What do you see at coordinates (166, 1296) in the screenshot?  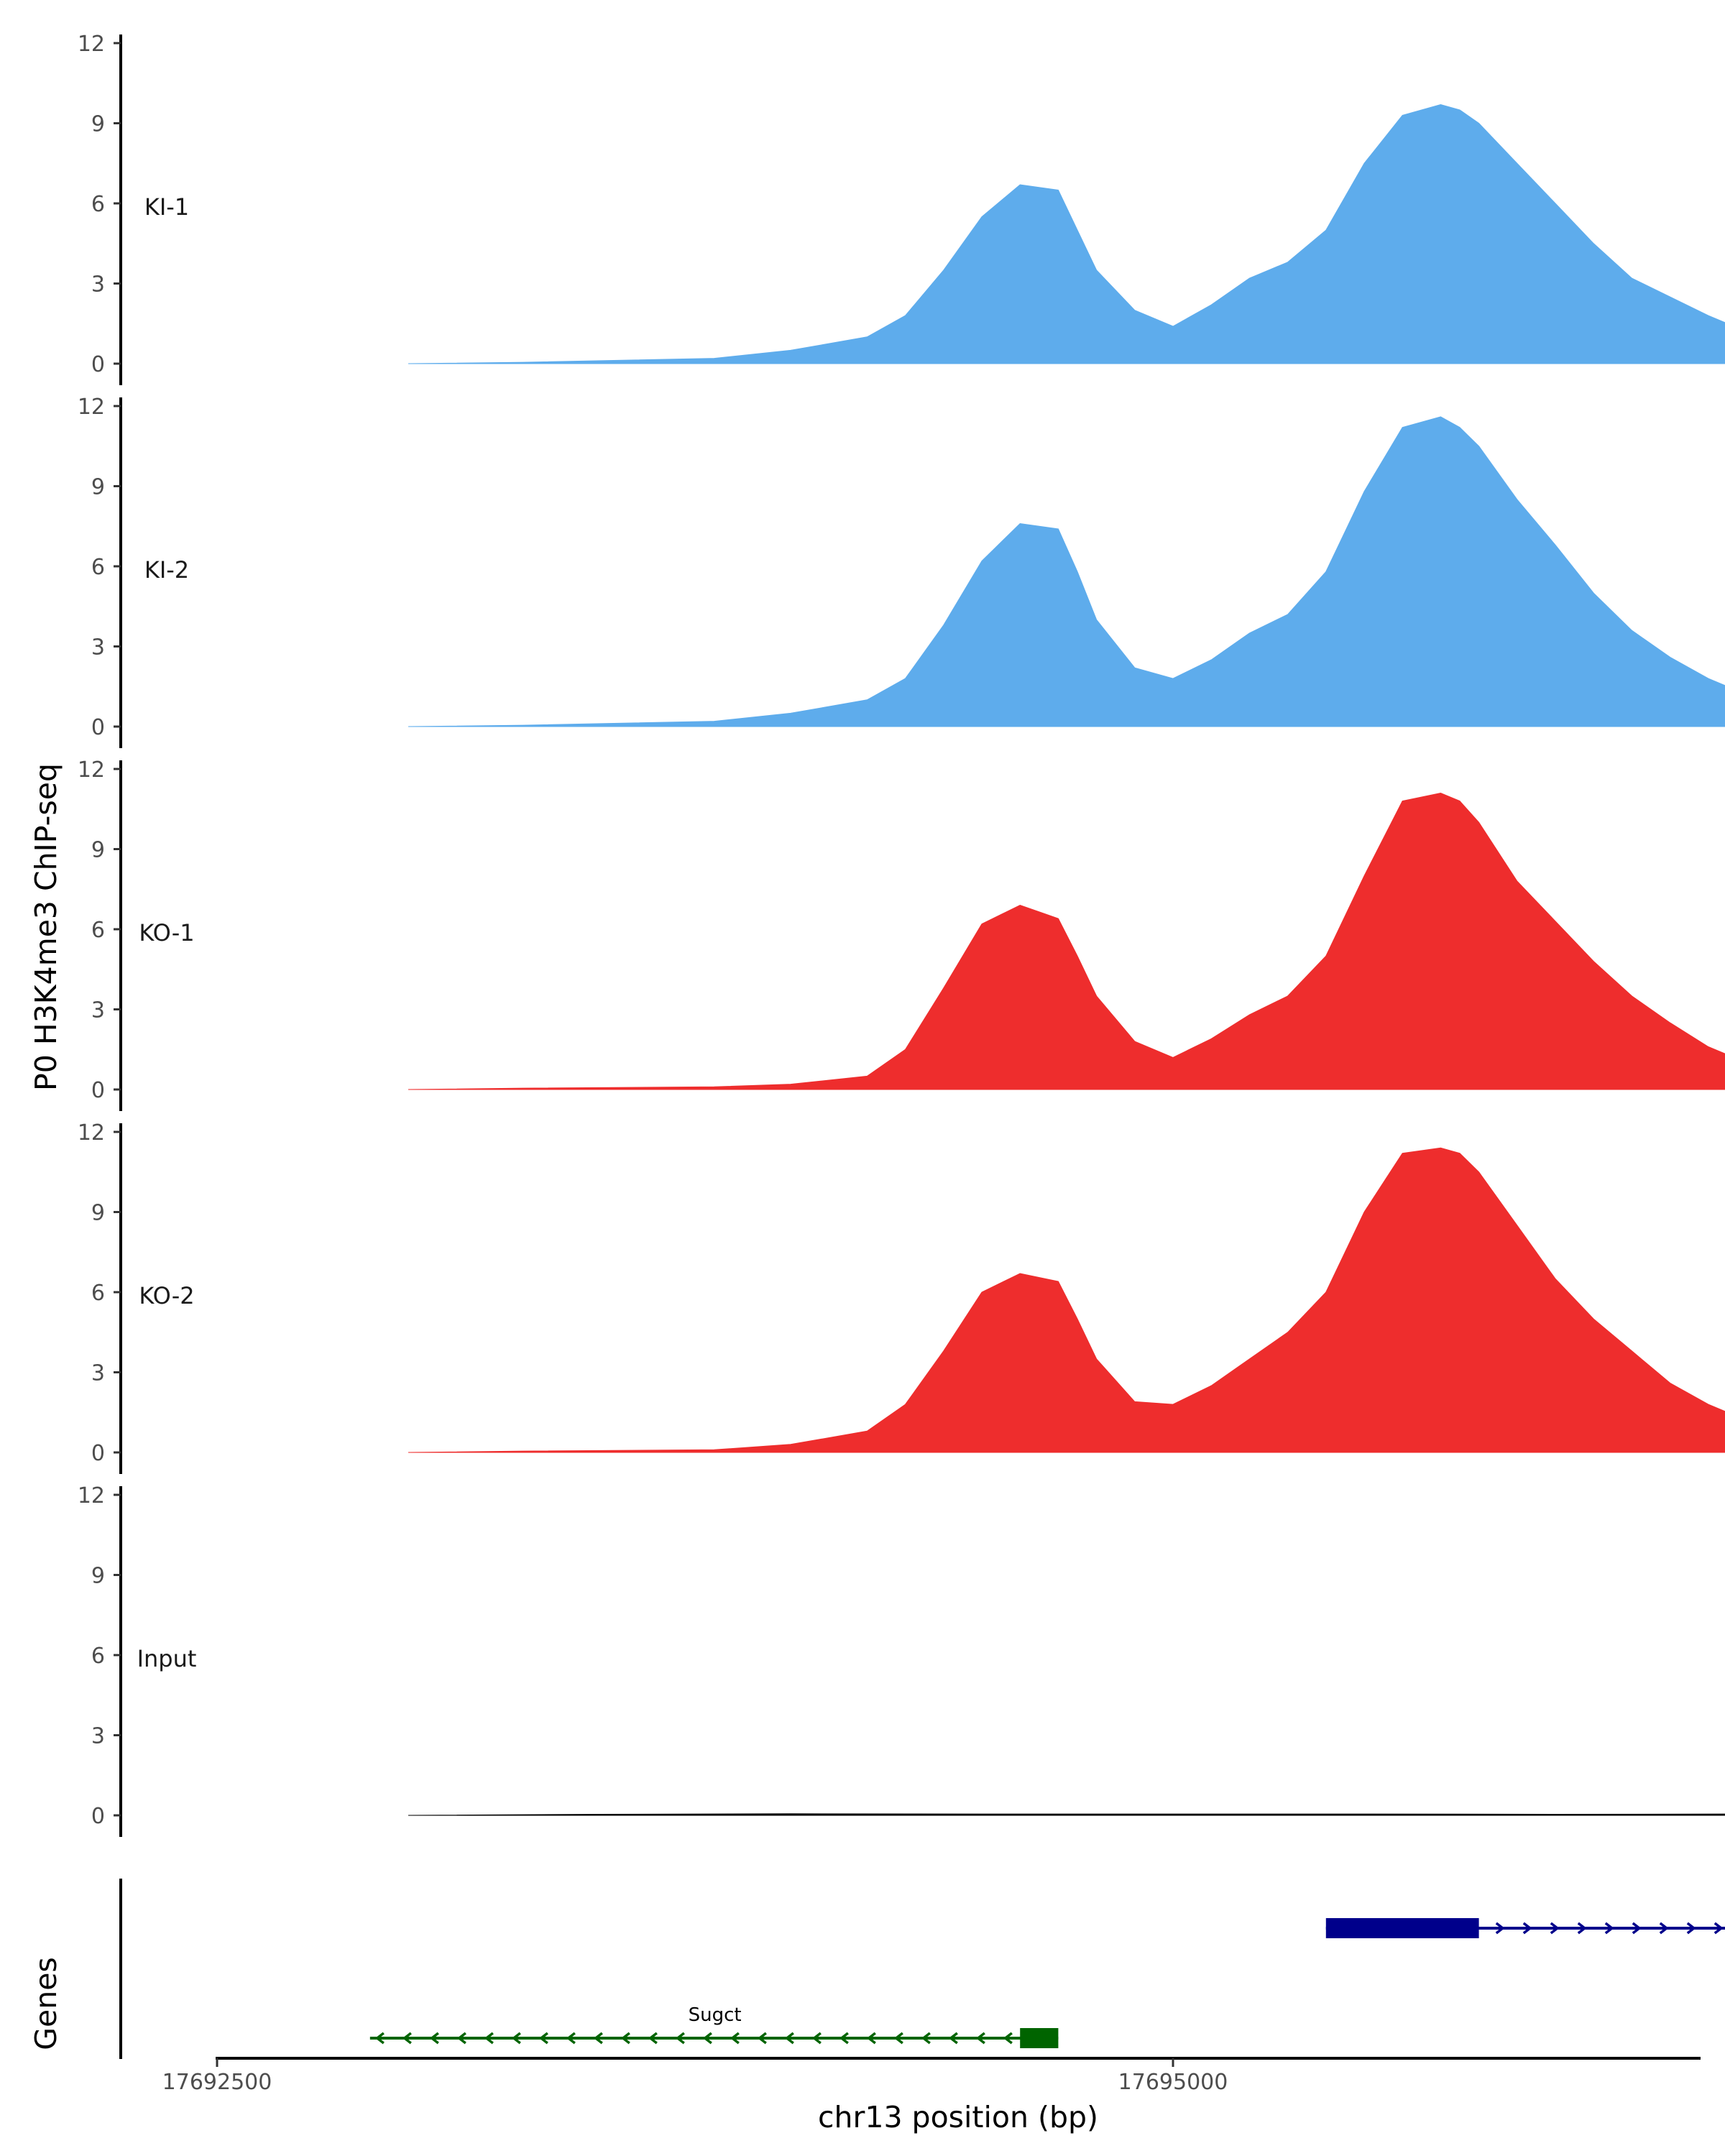 I see `track-label-ko-2: KO-2` at bounding box center [166, 1296].